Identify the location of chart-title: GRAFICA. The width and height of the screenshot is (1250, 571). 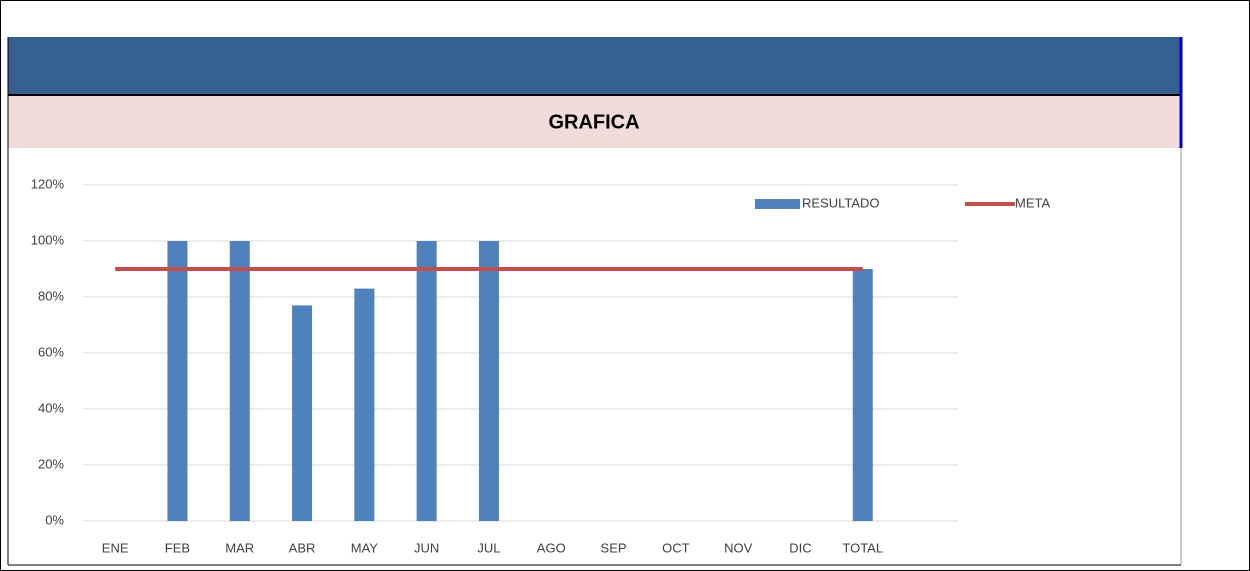
(593, 122).